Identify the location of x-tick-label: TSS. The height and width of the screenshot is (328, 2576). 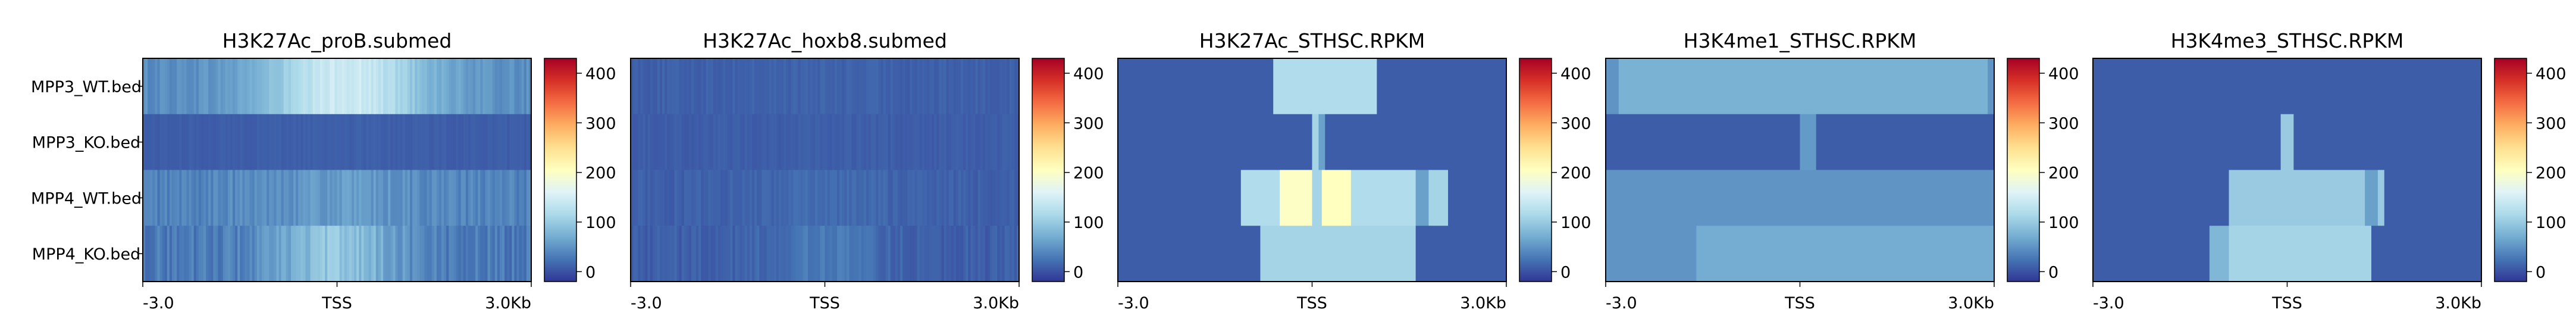
(1311, 303).